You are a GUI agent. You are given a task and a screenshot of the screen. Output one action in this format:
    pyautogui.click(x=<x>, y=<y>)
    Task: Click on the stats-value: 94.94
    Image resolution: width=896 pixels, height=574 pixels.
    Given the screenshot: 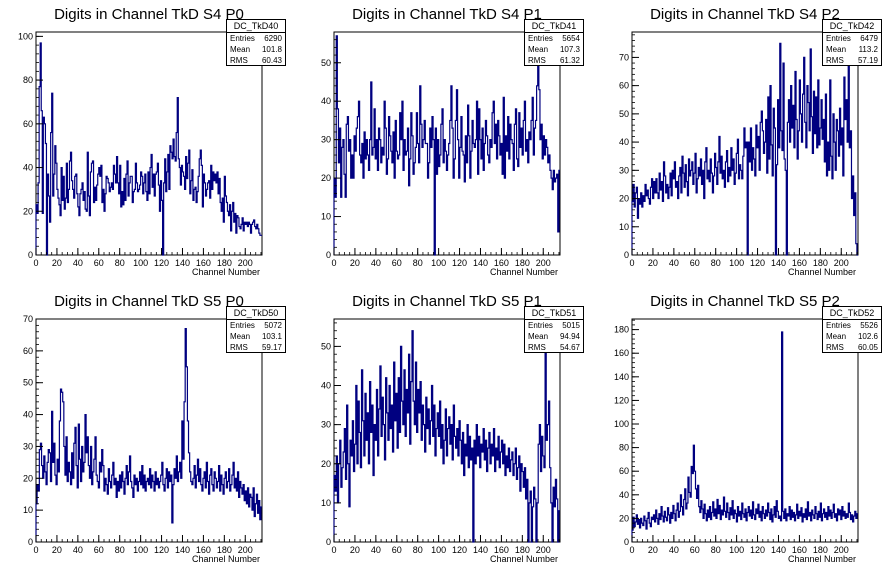 What is the action you would take?
    pyautogui.click(x=569, y=336)
    